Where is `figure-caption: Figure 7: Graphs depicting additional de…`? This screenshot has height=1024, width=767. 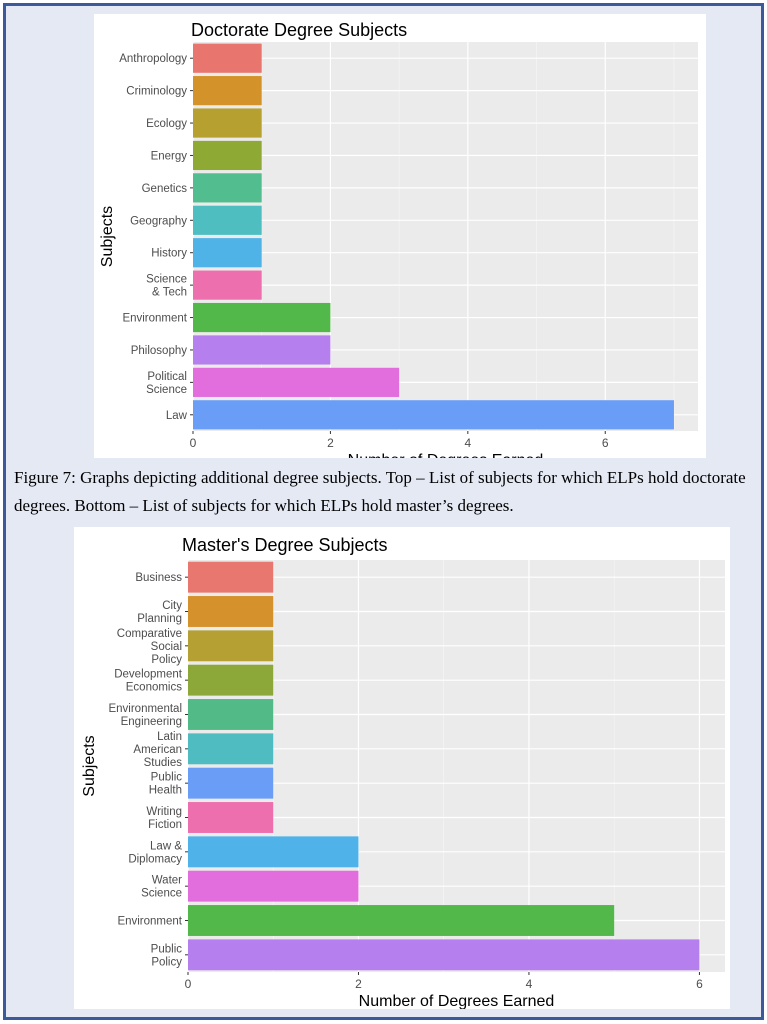
figure-caption: Figure 7: Graphs depicting additional de… is located at coordinates (380, 491).